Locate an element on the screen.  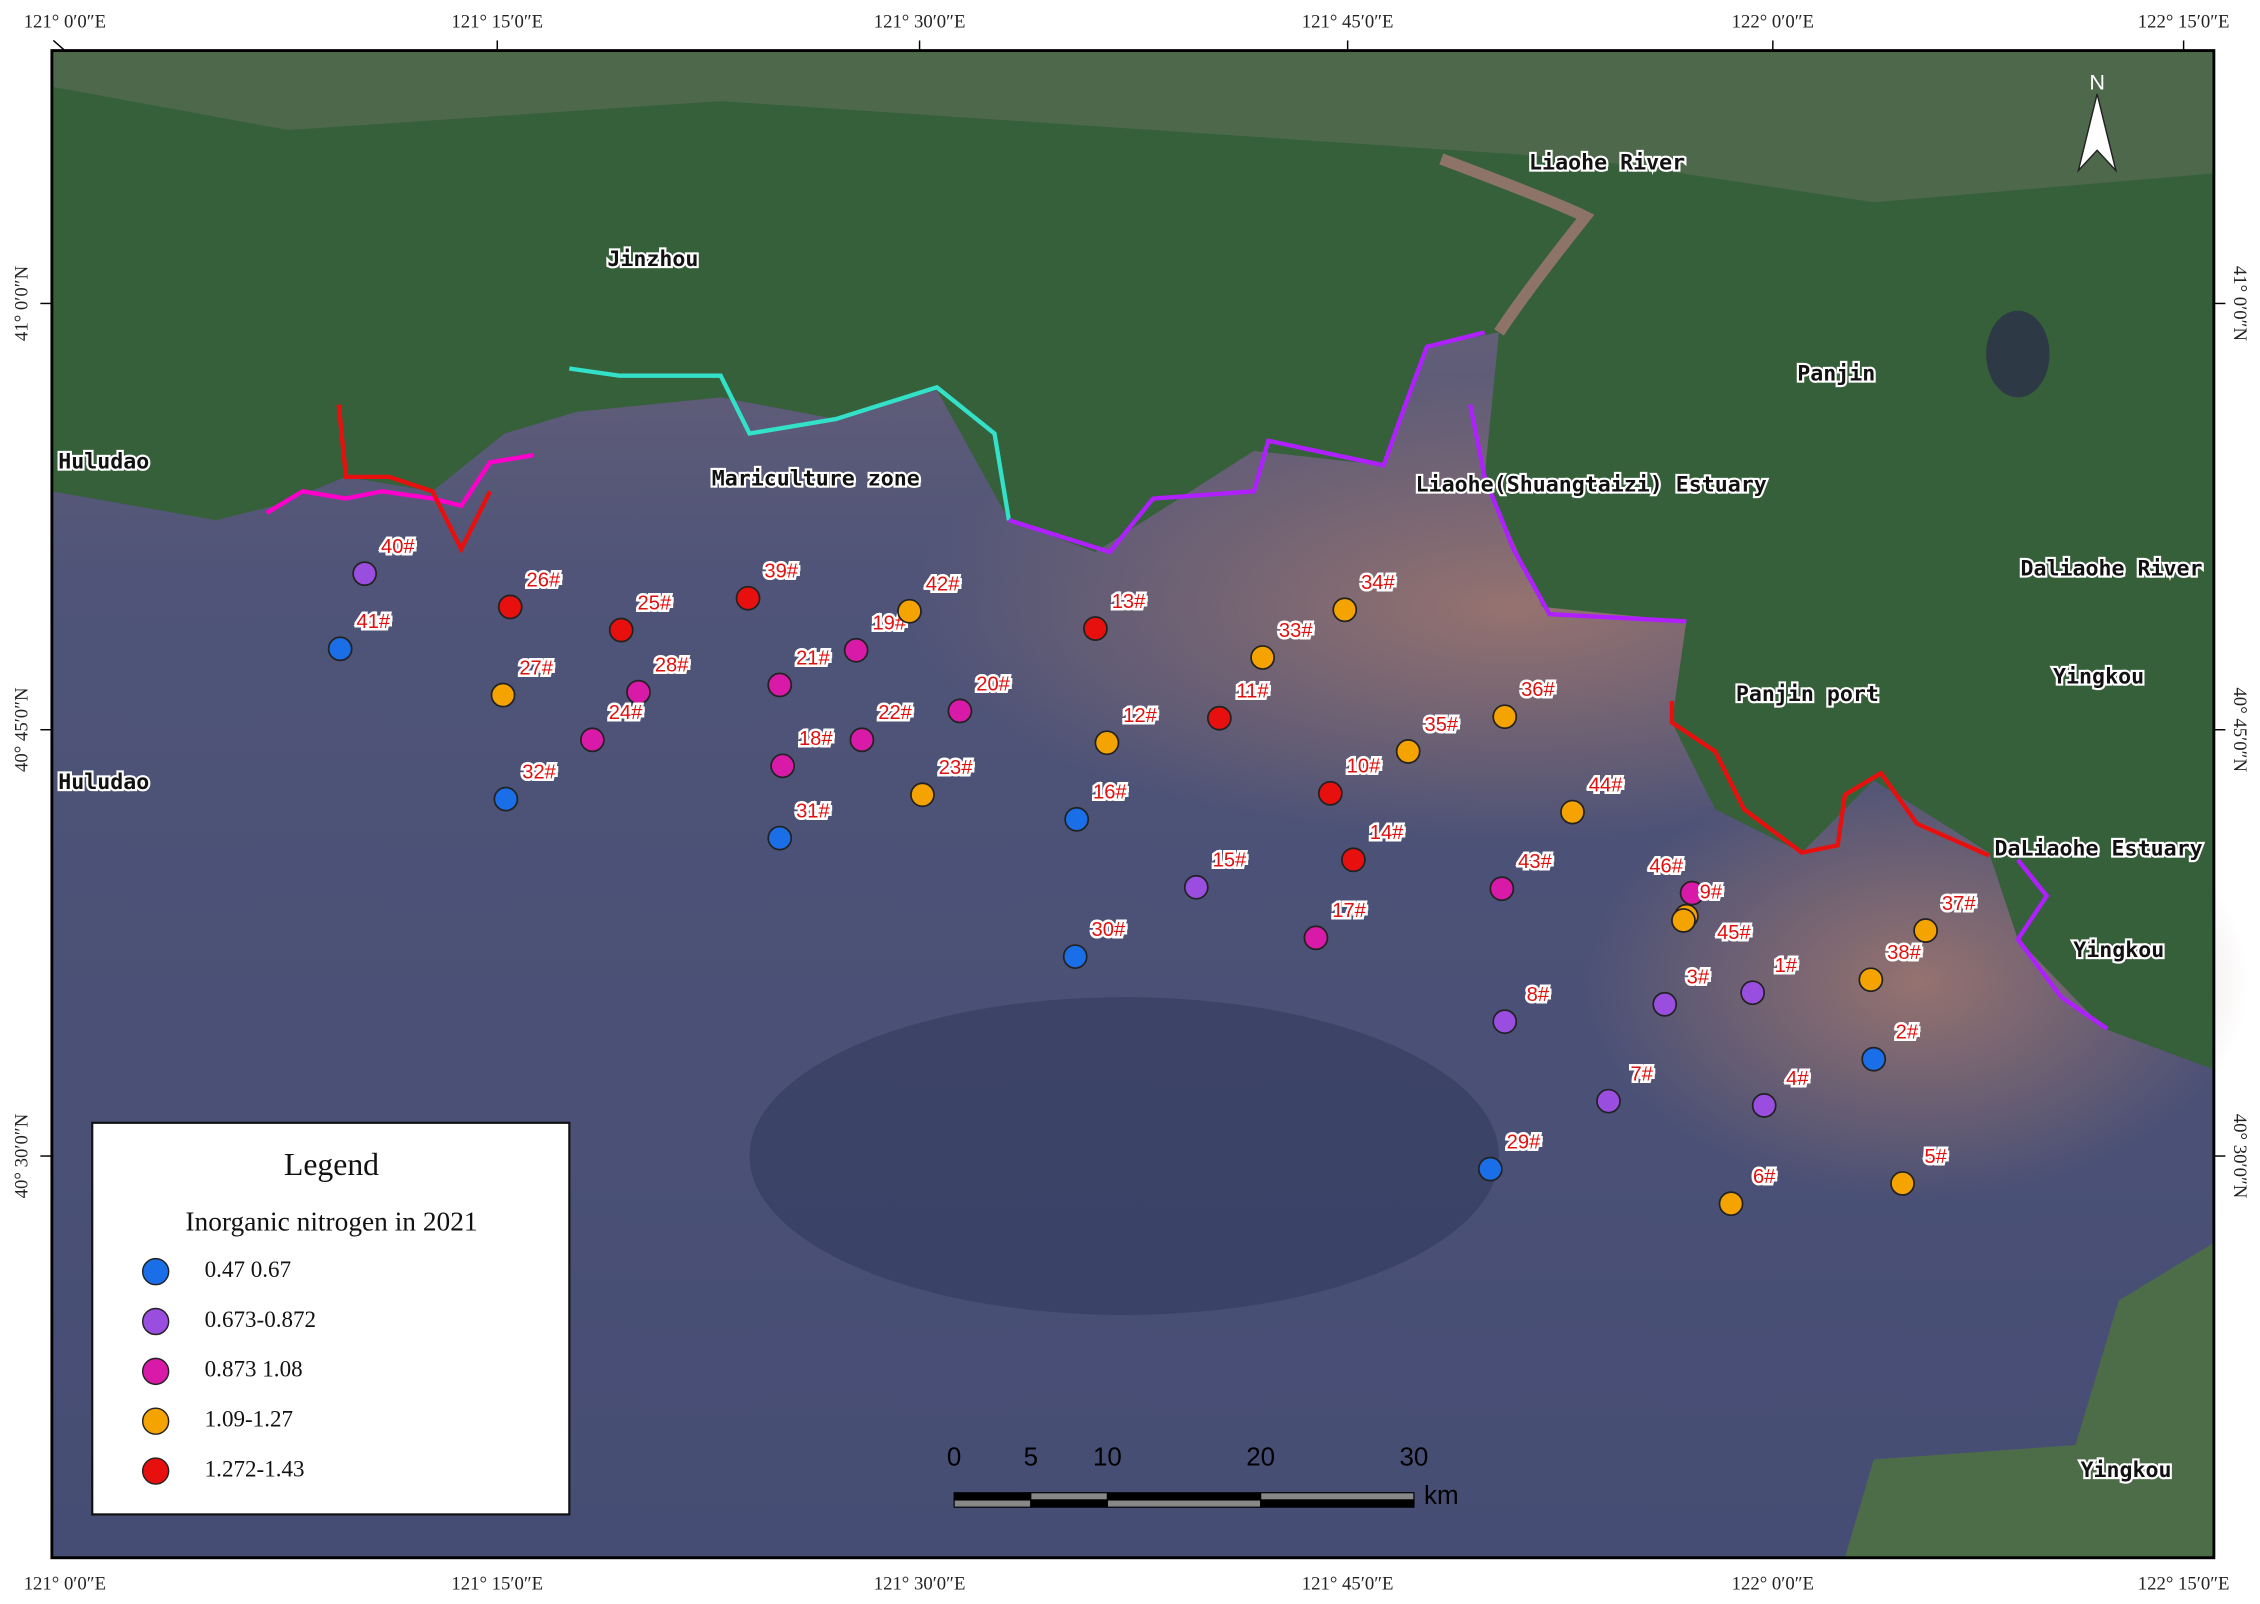
station-label: 39# is located at coordinates (781, 572).